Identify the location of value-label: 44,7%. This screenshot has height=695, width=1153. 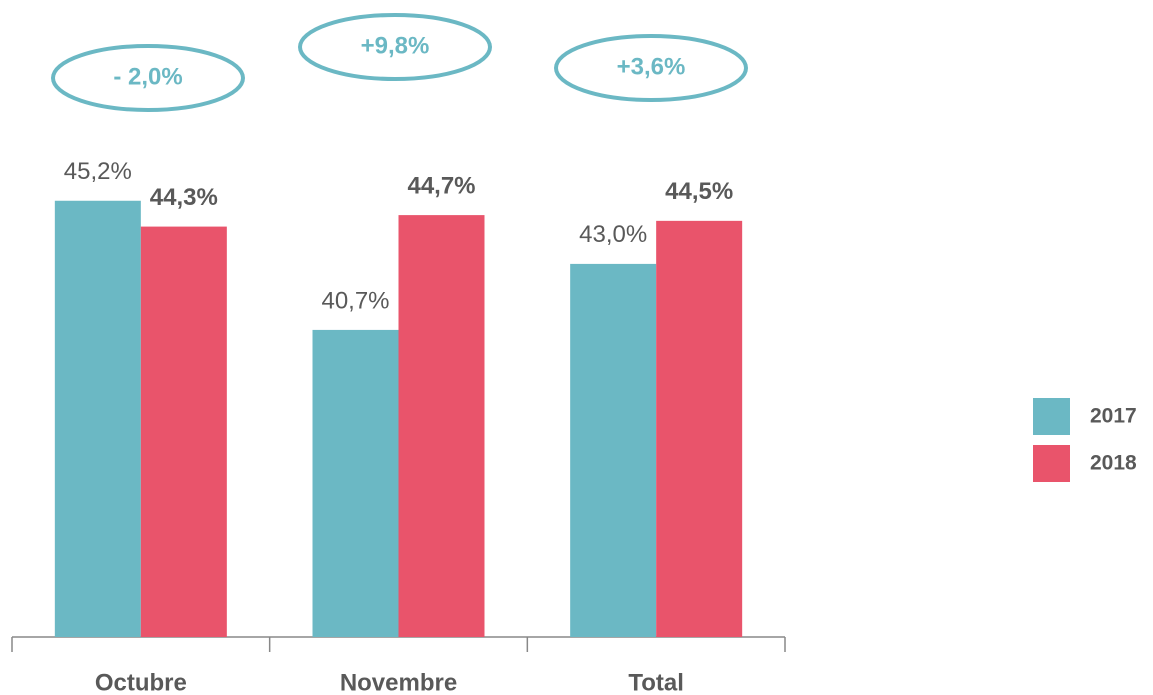
(441, 185).